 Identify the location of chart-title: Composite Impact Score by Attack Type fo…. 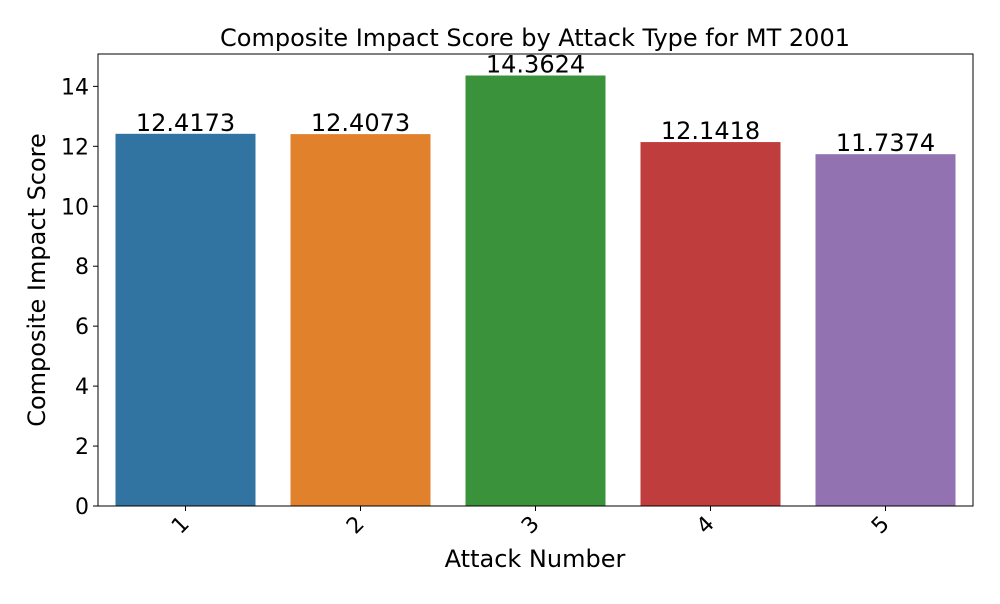
(535, 38).